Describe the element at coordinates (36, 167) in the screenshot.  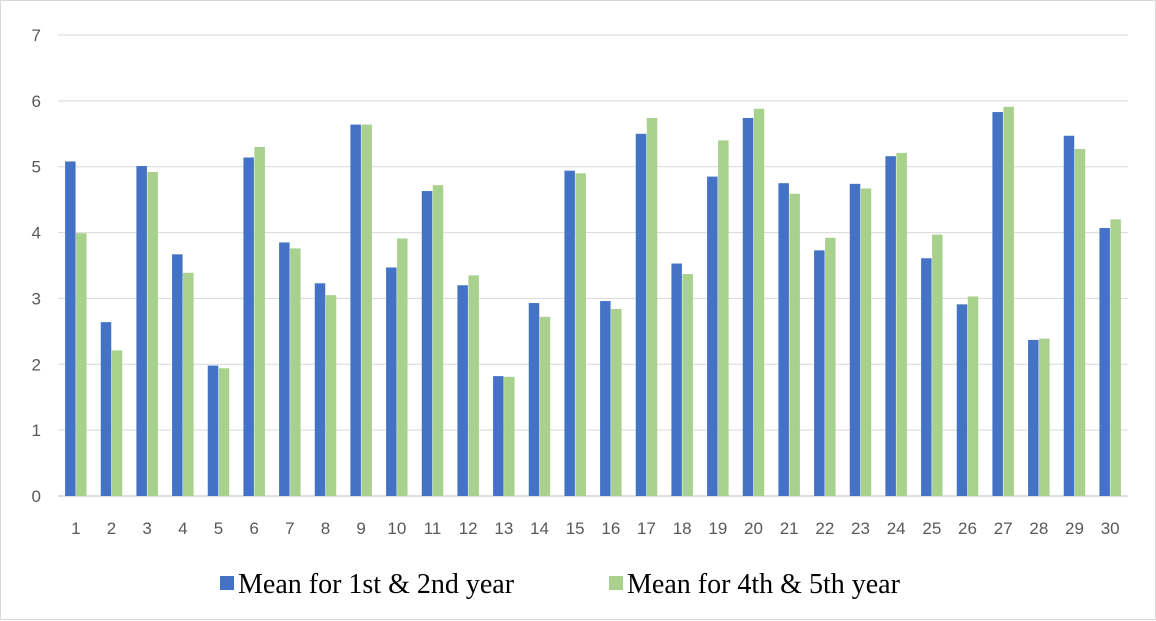
I see `y-tick-label-5: 5` at that location.